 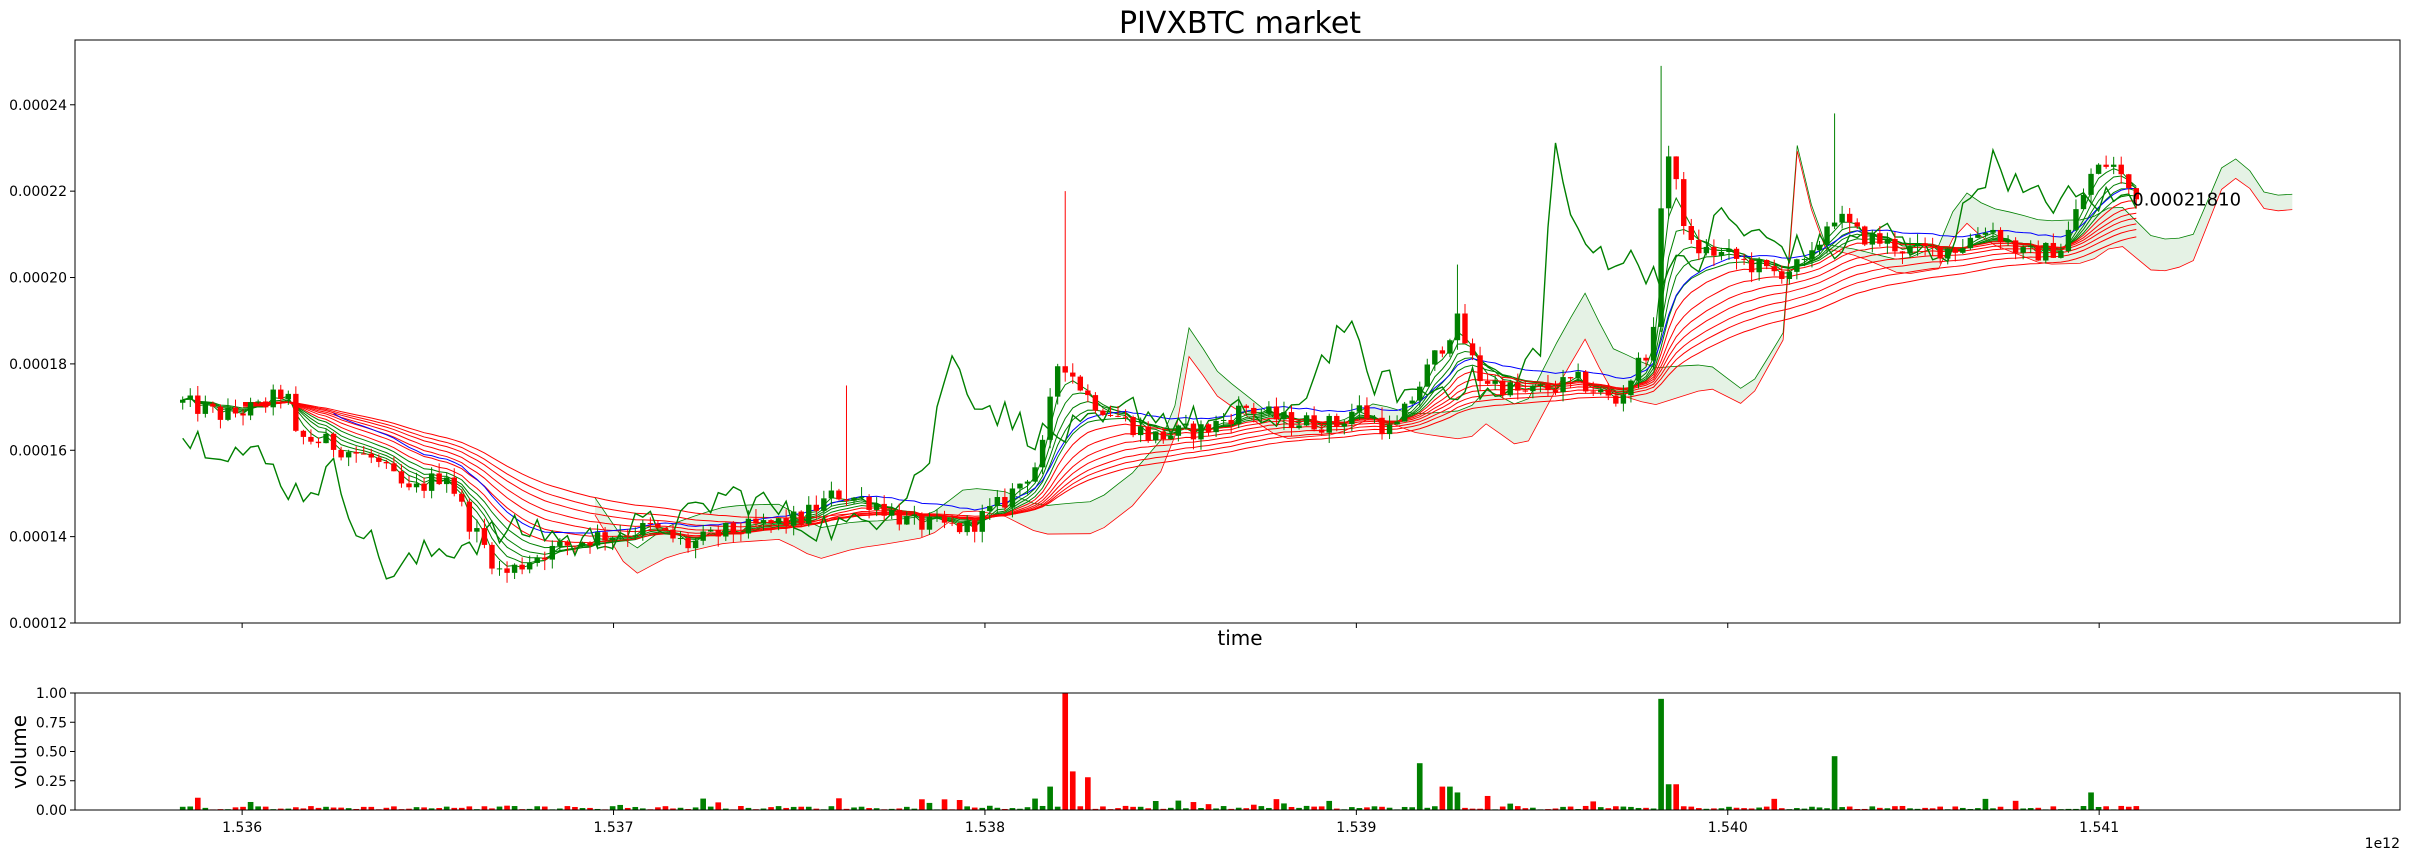 What do you see at coordinates (985, 828) in the screenshot?
I see `x-tick-label: 1.538` at bounding box center [985, 828].